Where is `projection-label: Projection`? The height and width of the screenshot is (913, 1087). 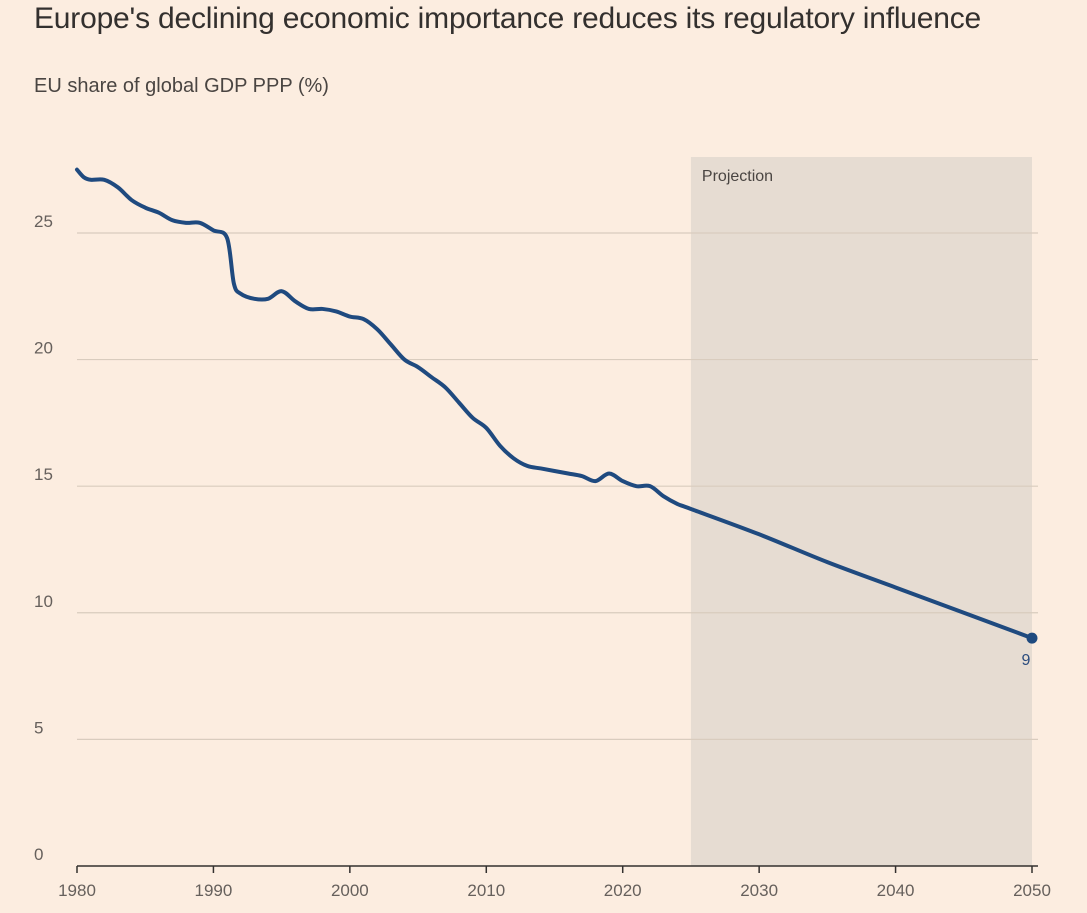
projection-label: Projection is located at coordinates (737, 176).